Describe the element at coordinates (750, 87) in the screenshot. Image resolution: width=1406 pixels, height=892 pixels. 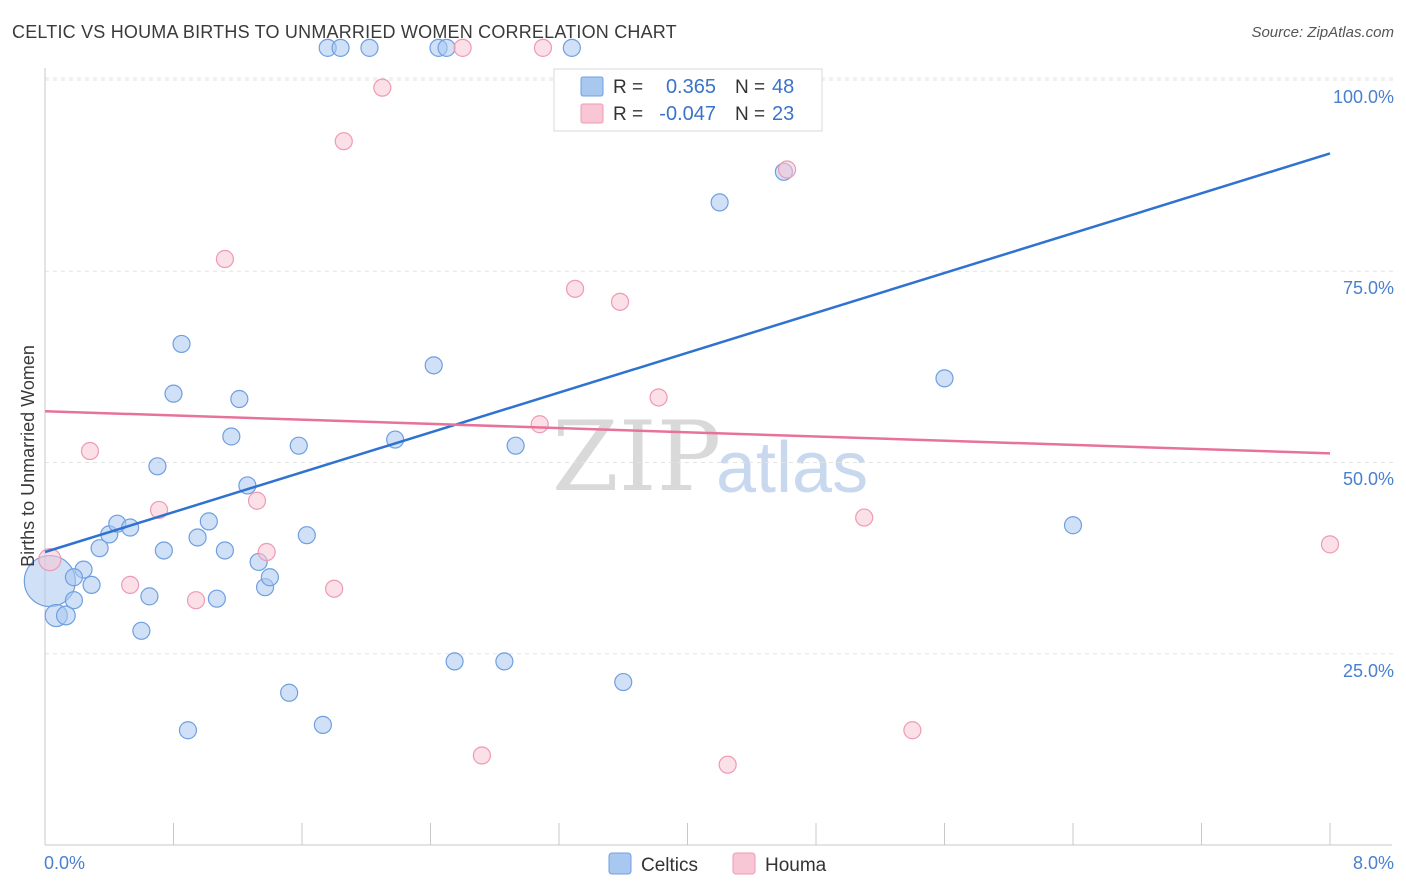
I see `legend-n-label-celtics: N =` at that location.